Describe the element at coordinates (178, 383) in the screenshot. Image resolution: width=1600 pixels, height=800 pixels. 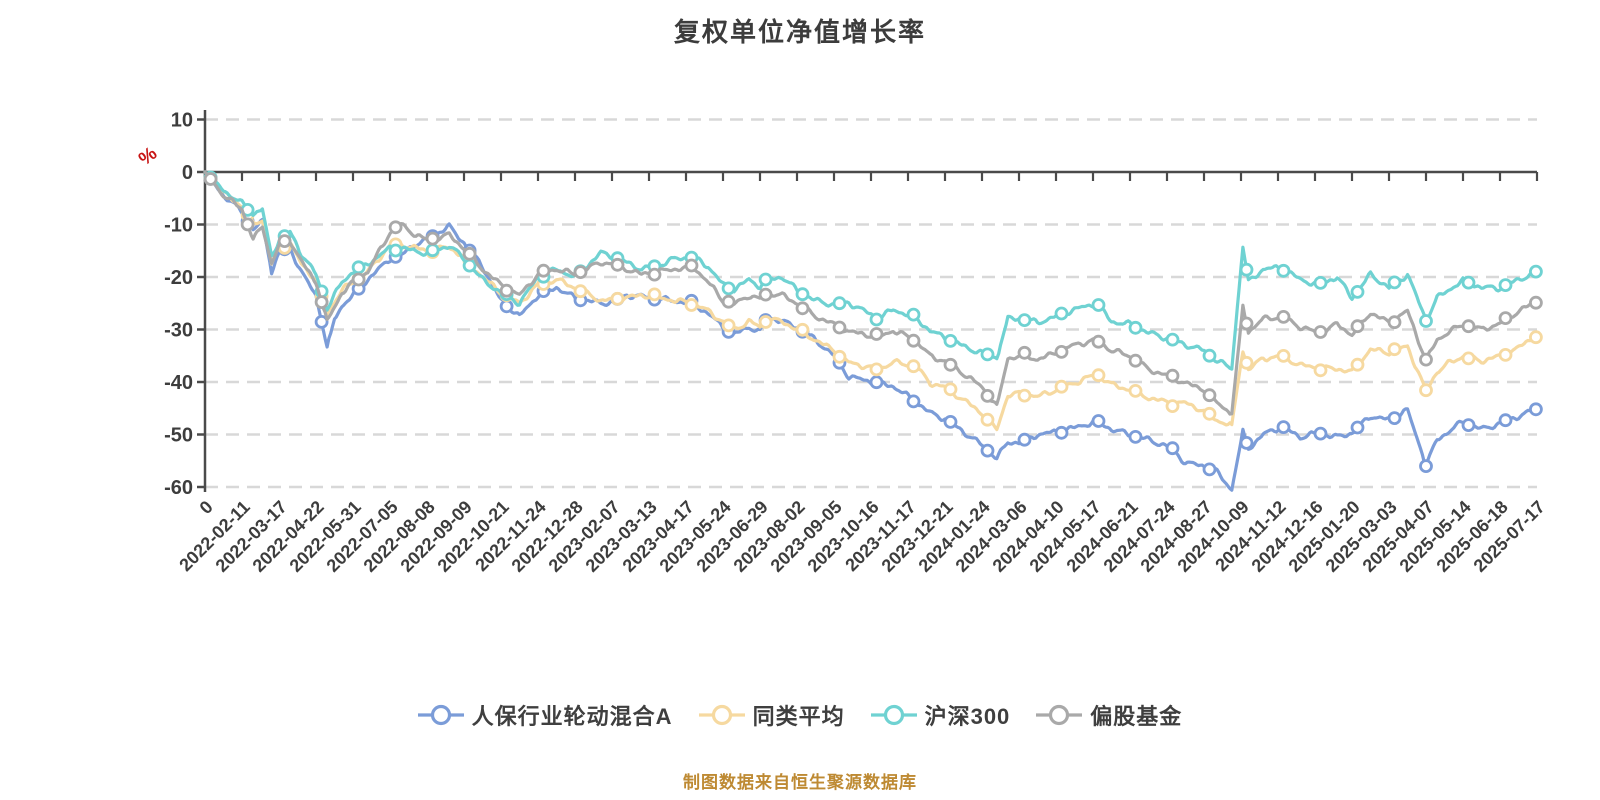
I see `y-axis-tick-label: -40` at that location.